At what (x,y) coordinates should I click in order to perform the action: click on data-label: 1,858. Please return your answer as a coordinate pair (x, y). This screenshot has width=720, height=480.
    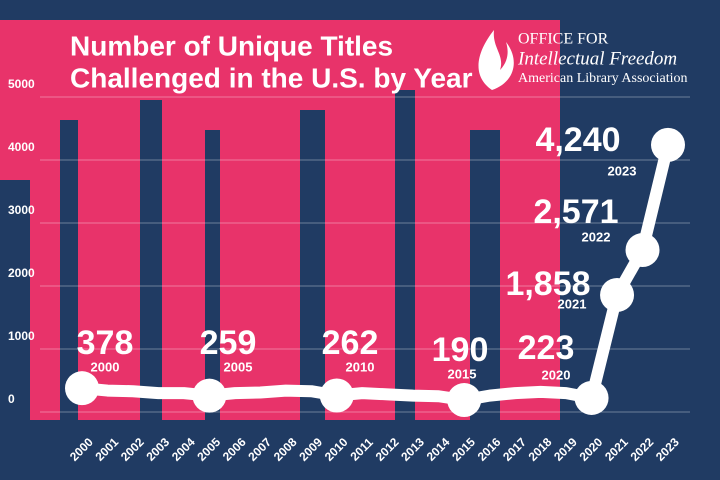
    Looking at the image, I should click on (547, 284).